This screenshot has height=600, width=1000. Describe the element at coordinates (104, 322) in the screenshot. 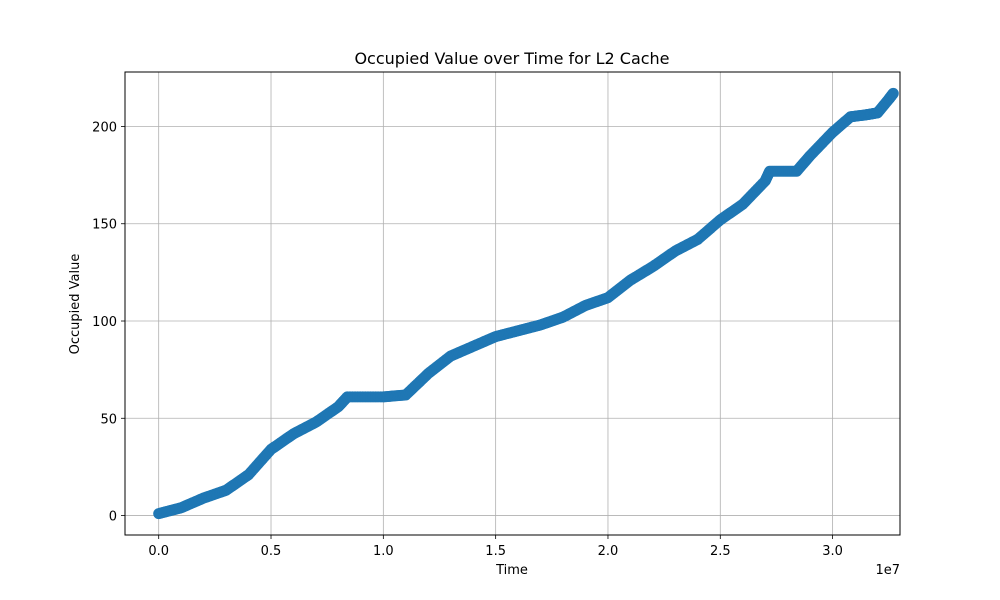

I see `y-tick-label: 100` at that location.